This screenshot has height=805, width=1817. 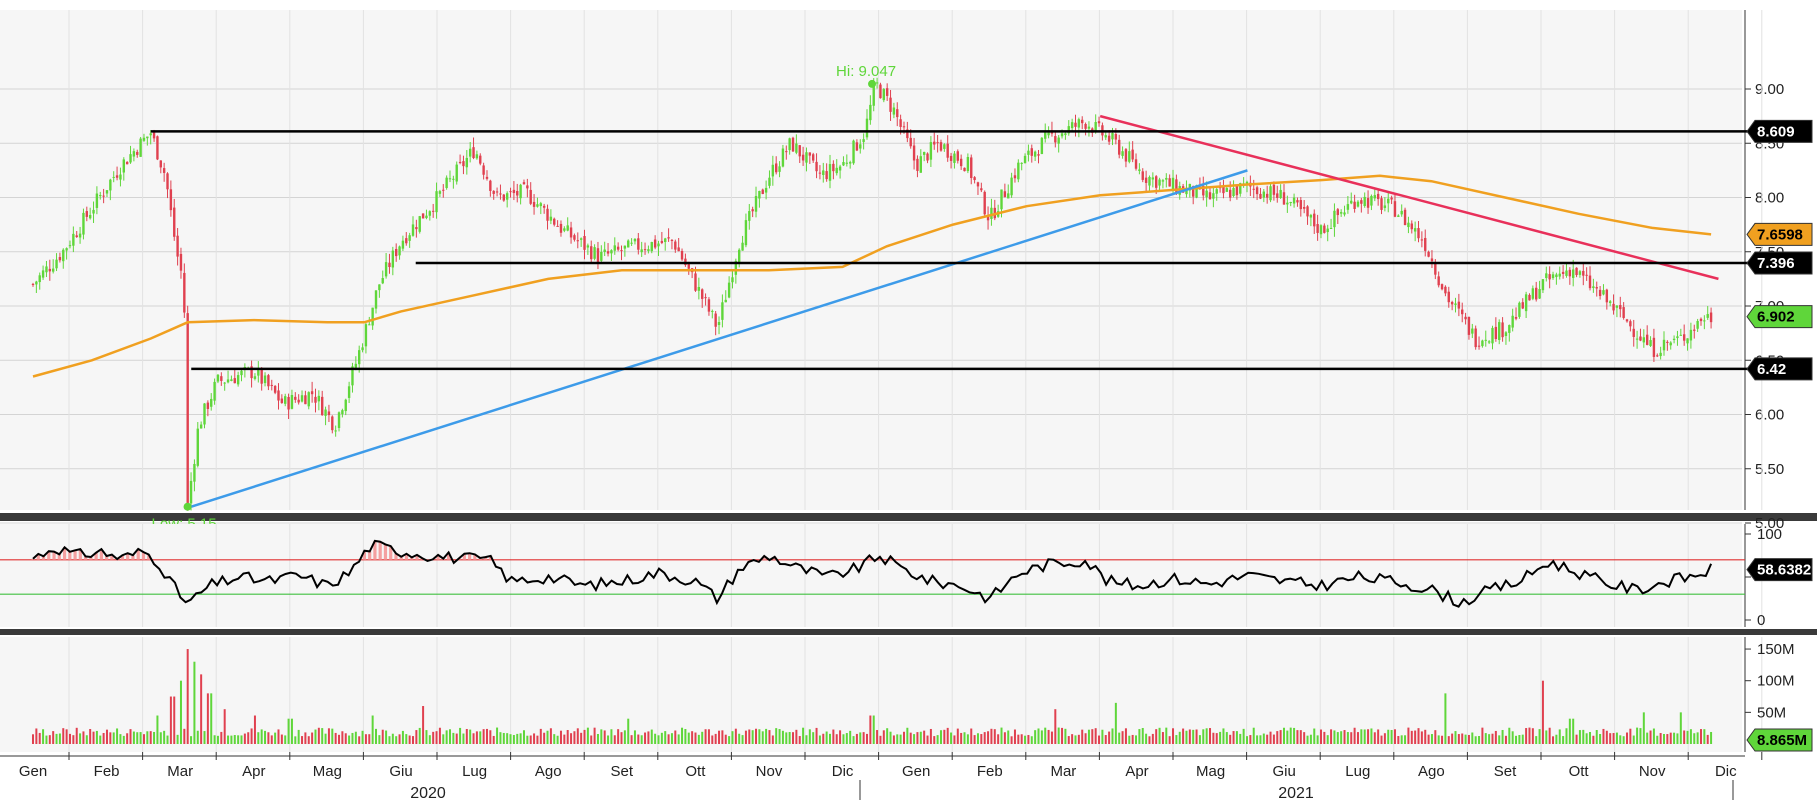 What do you see at coordinates (908, 517) in the screenshot?
I see `panel-divider` at bounding box center [908, 517].